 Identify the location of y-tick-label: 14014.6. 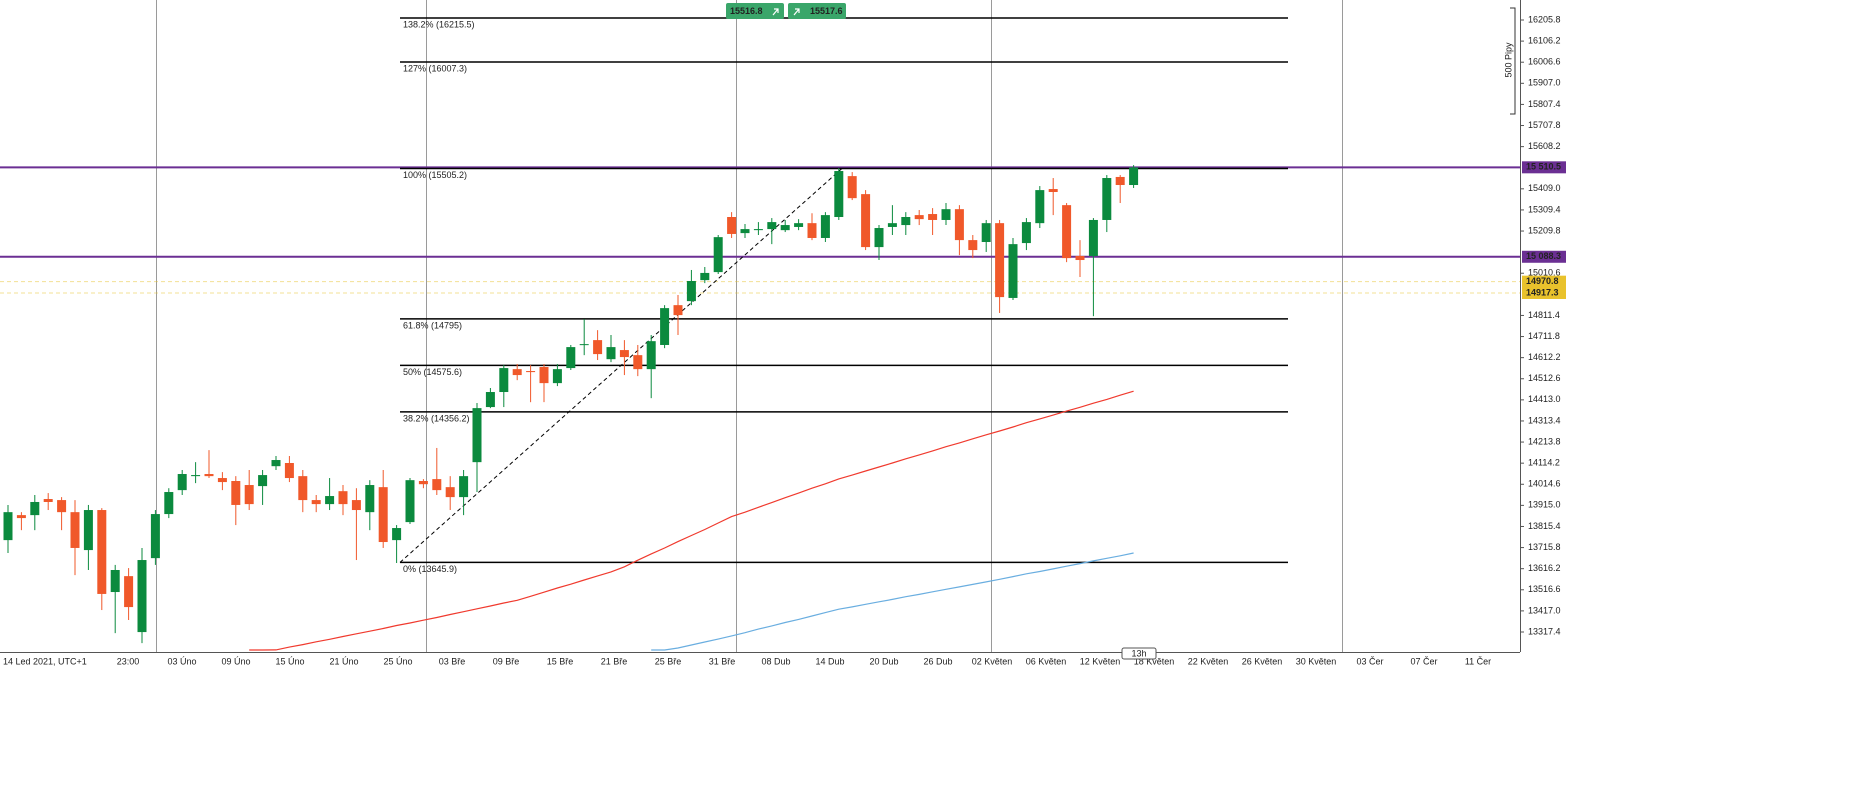
(1544, 484).